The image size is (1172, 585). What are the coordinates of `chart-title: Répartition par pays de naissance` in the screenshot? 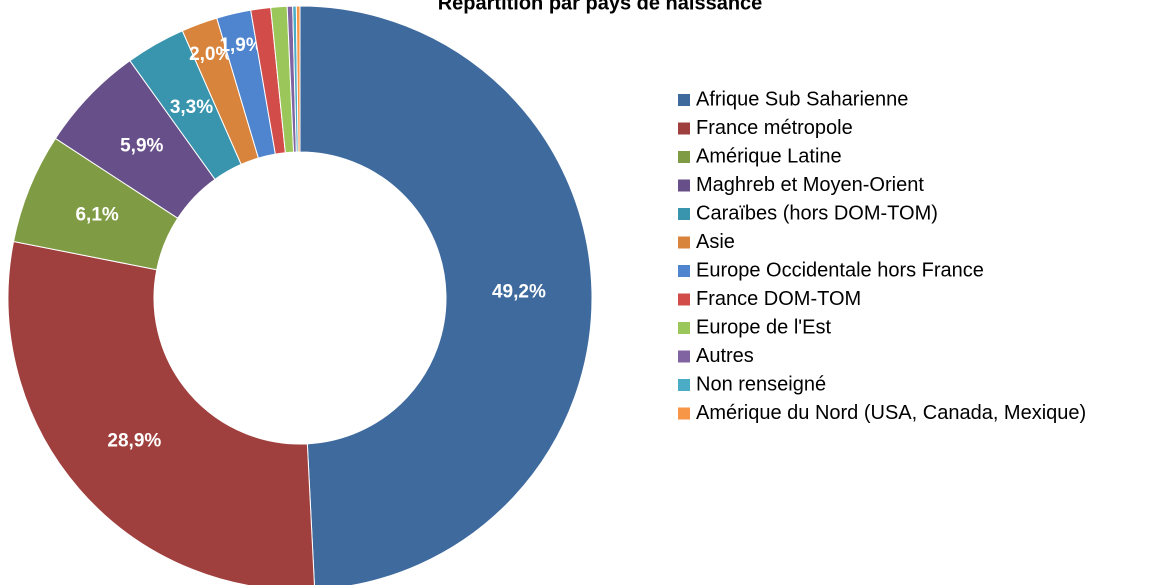 It's located at (600, 7).